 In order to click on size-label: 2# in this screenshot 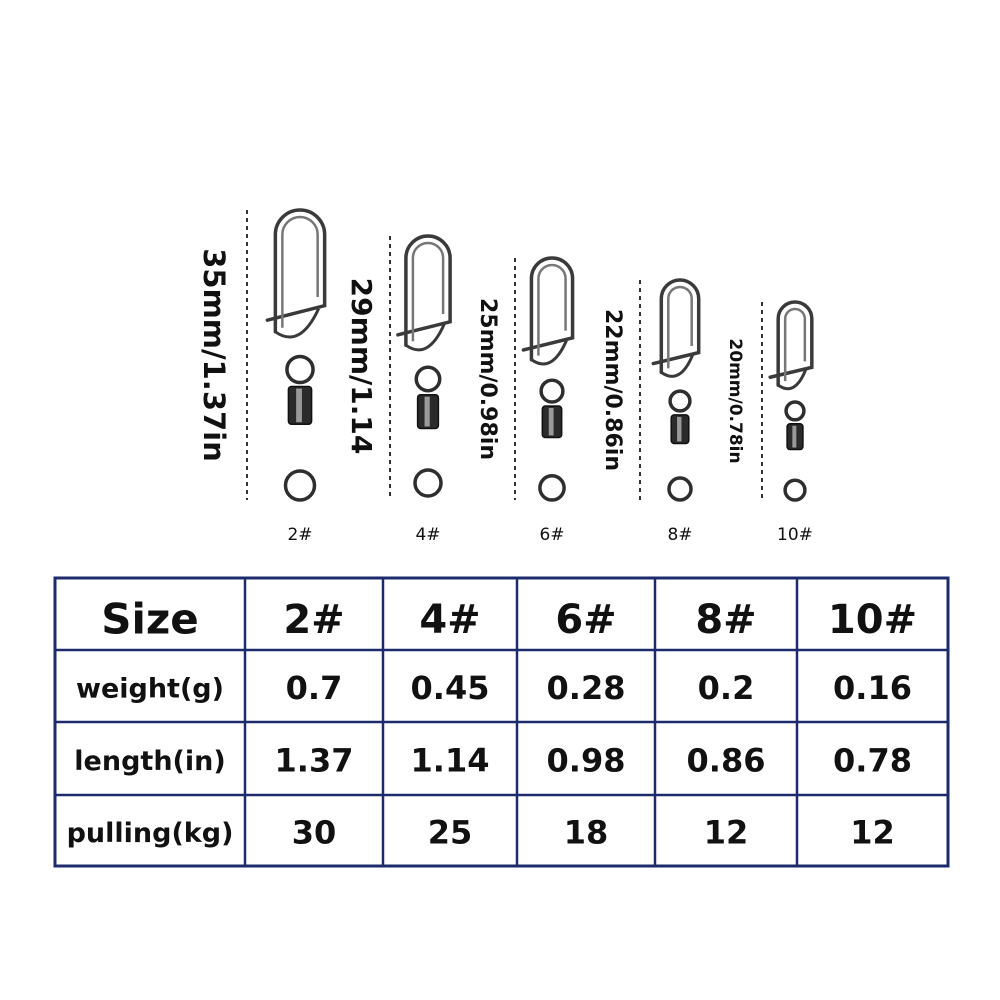, I will do `click(299, 535)`.